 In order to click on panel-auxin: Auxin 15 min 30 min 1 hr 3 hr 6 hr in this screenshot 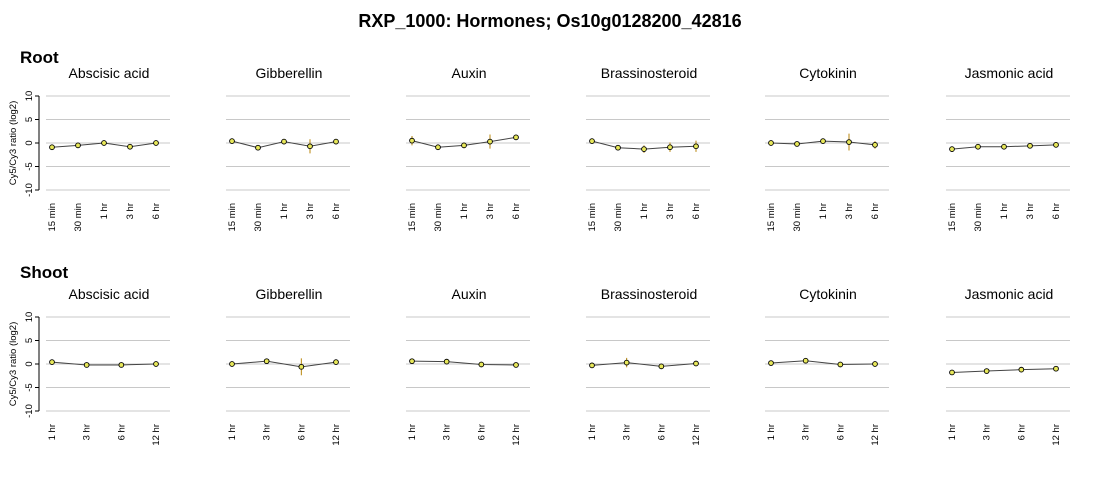, I will do `click(468, 148)`.